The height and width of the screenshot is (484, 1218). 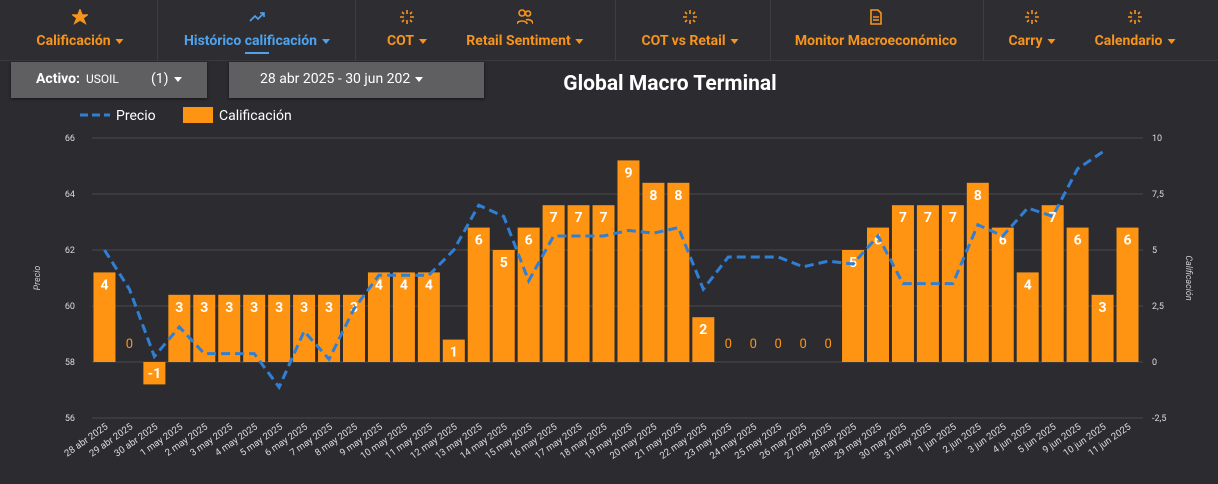 I want to click on y-axis-title: Precio, so click(x=38, y=278).